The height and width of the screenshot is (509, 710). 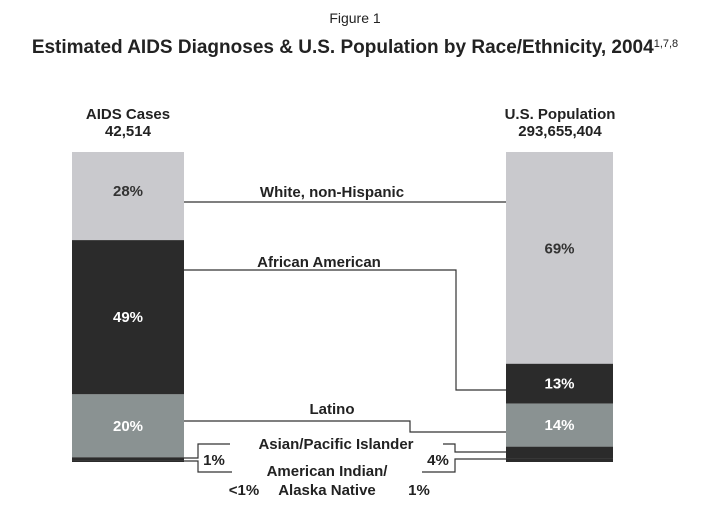 What do you see at coordinates (345, 330) in the screenshot?
I see `connector-african-american` at bounding box center [345, 330].